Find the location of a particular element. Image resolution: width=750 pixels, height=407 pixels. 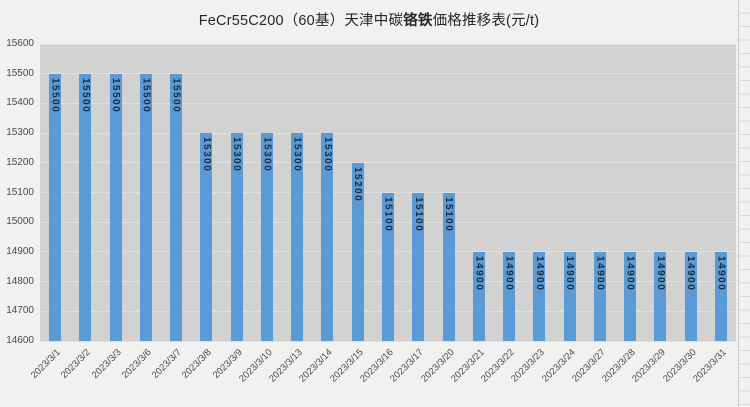

x-tick-label: 2023/3/3 is located at coordinates (106, 364).